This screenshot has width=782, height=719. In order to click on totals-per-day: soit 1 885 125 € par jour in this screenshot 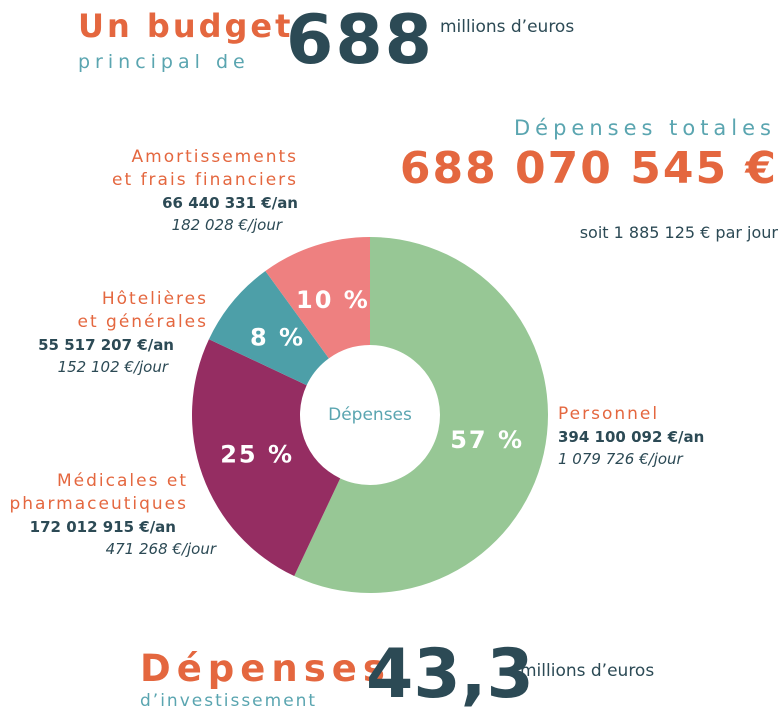, I will do `click(678, 232)`.